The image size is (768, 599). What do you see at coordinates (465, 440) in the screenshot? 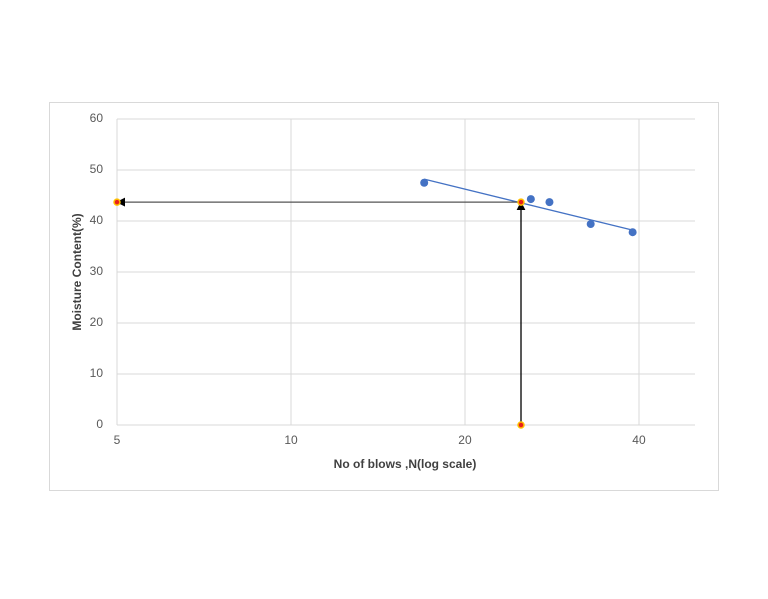
I see `x-tick-label: 20` at bounding box center [465, 440].